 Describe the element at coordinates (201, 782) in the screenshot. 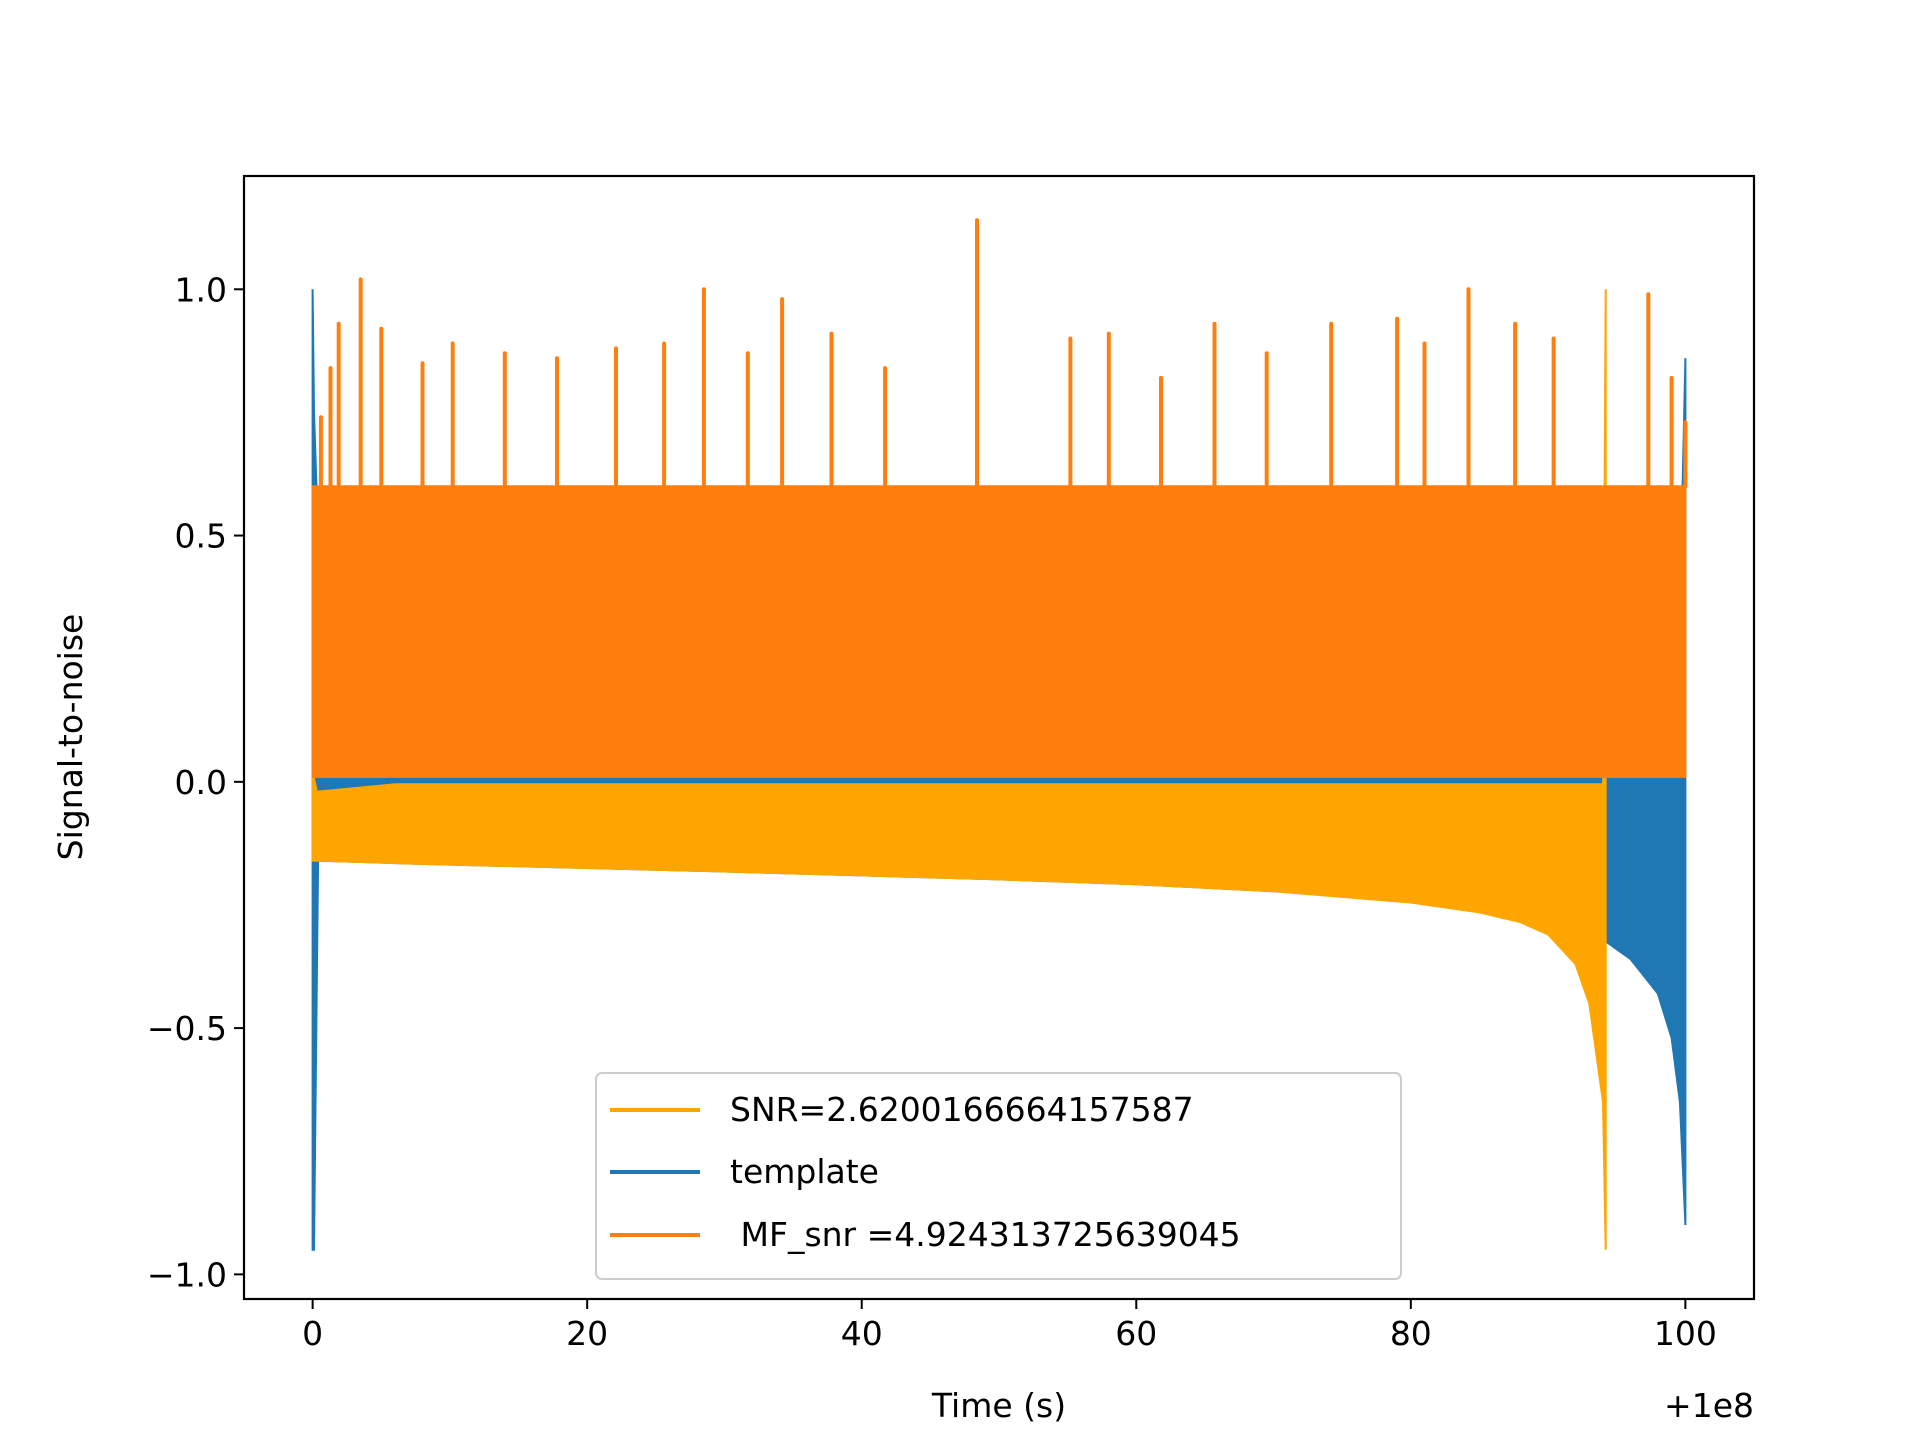

I see `y-tick-label: 0.0` at that location.